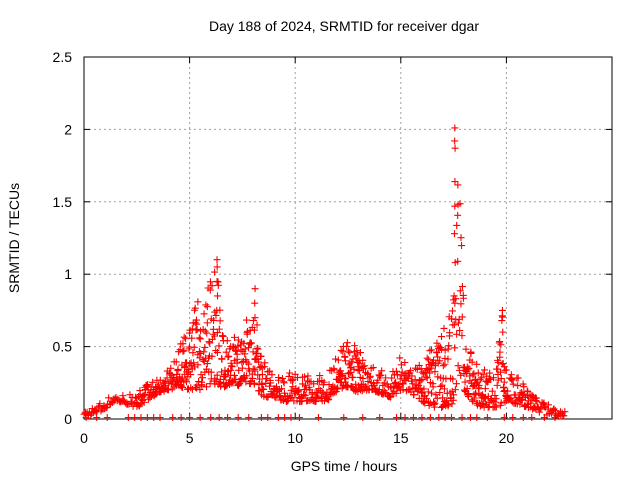 This screenshot has height=480, width=640. What do you see at coordinates (190, 438) in the screenshot?
I see `x-tick-label: 5` at bounding box center [190, 438].